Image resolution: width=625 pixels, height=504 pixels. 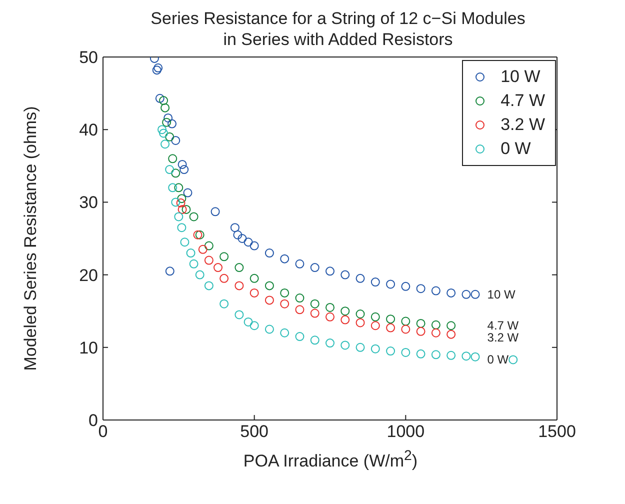 What do you see at coordinates (88, 130) in the screenshot?
I see `y-tick-label: 40` at bounding box center [88, 130].